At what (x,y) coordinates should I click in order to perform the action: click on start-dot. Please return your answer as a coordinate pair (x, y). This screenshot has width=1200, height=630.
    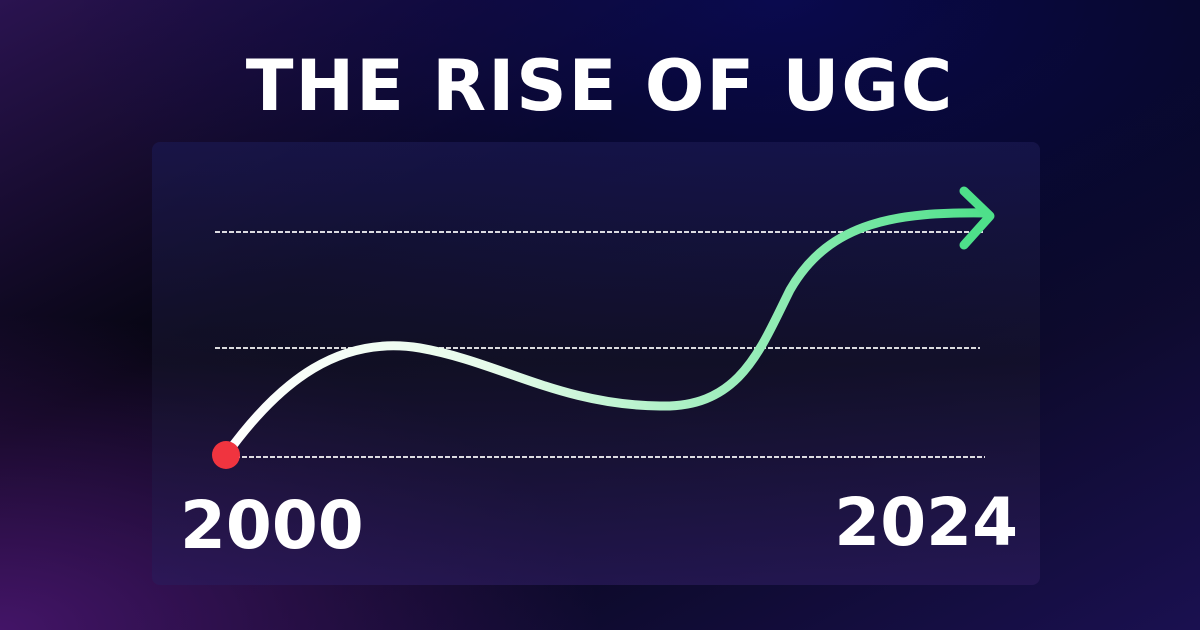
    Looking at the image, I should click on (226, 455).